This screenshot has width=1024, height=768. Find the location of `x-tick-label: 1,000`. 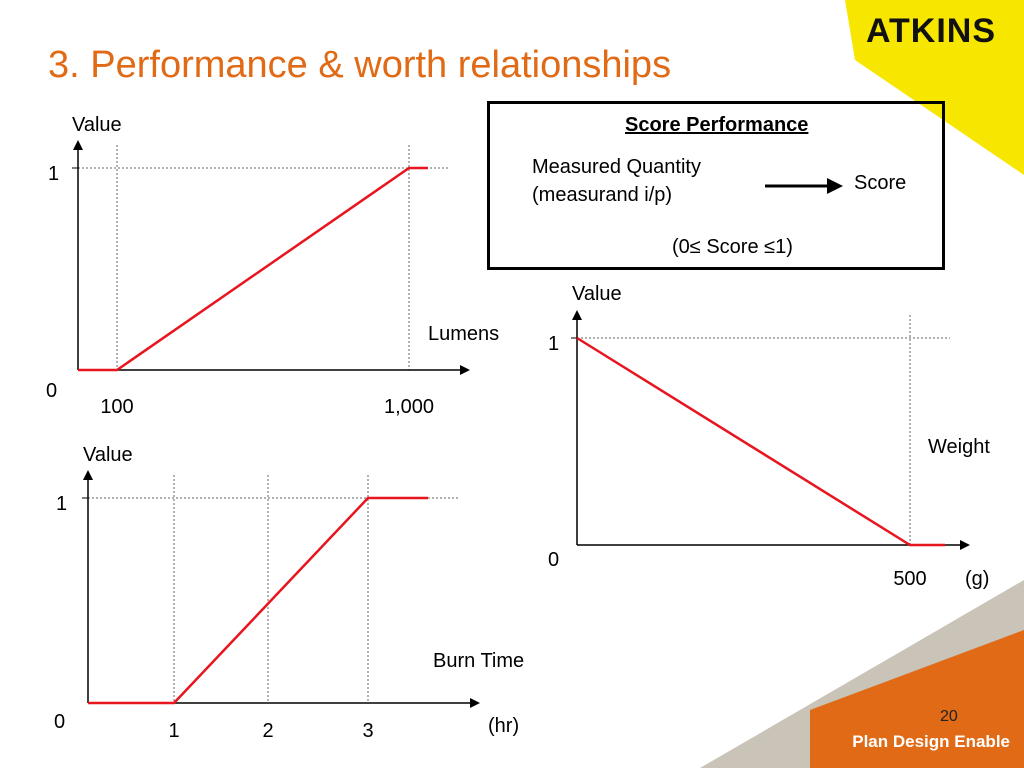

x-tick-label: 1,000 is located at coordinates (409, 407).